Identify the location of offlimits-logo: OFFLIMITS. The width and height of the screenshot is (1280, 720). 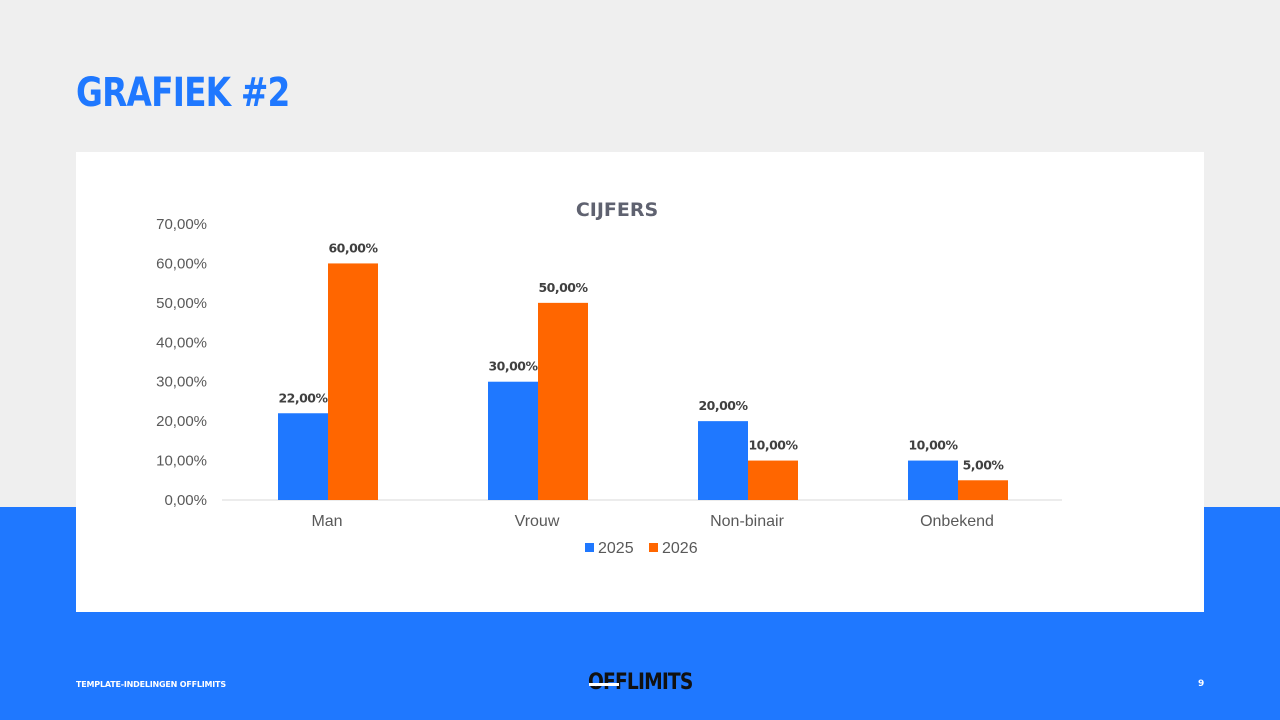
(640, 682).